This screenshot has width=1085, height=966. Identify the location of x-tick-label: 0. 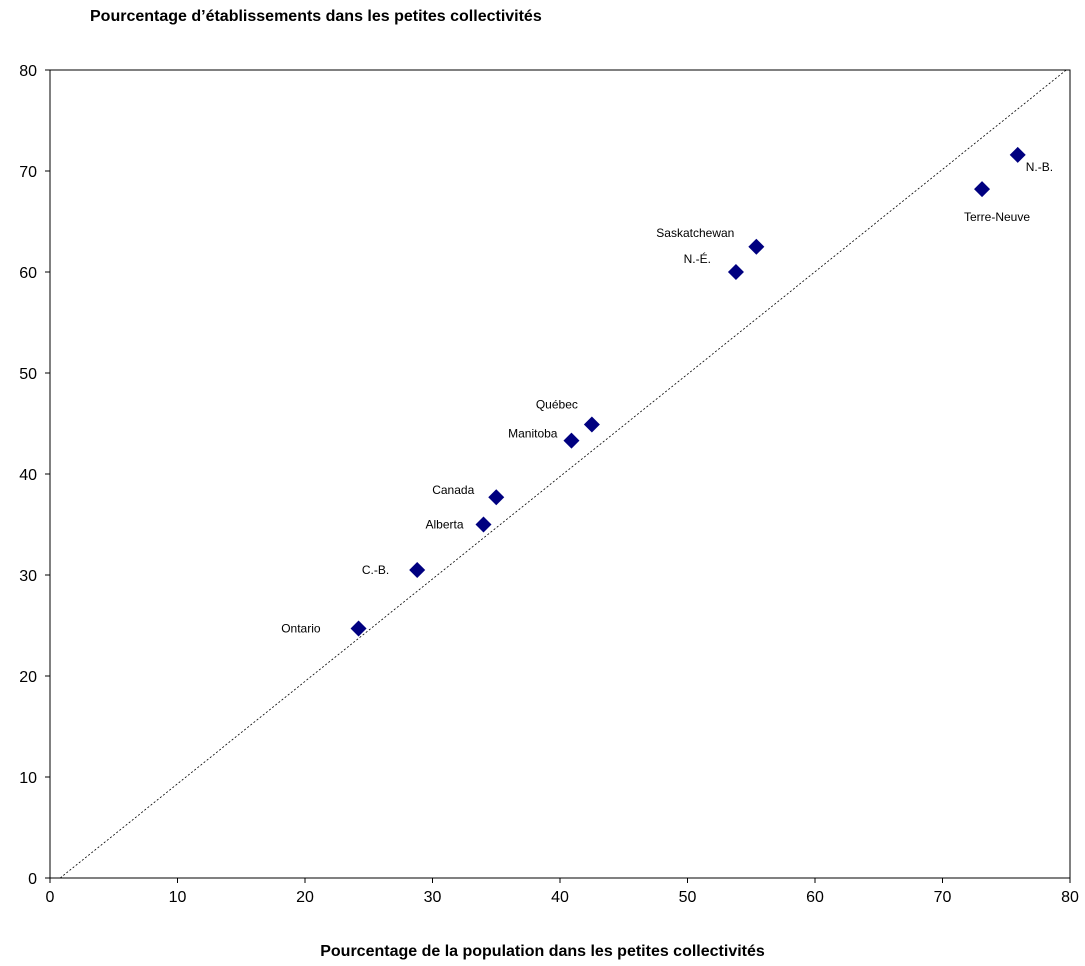
(50, 897).